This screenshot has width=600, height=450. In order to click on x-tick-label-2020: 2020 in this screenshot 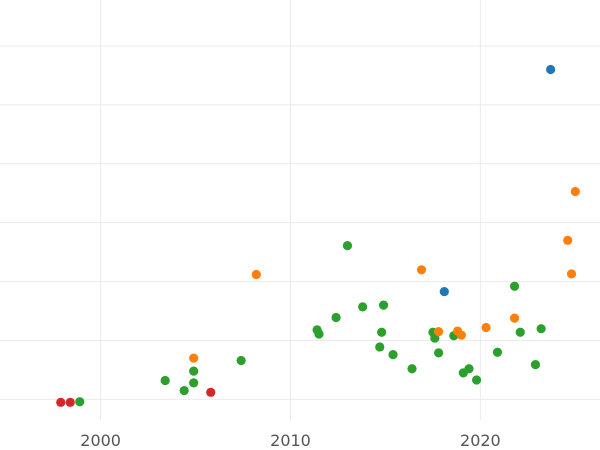, I will do `click(480, 440)`.